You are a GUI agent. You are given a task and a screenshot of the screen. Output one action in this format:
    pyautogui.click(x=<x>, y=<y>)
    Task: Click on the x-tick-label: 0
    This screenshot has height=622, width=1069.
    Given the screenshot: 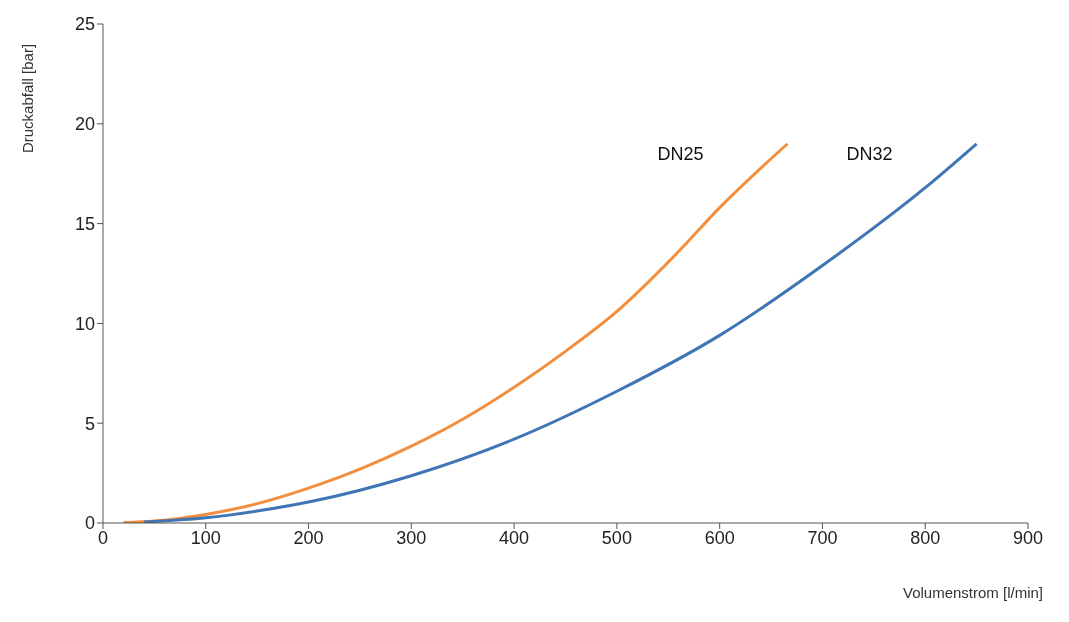 What is the action you would take?
    pyautogui.click(x=103, y=537)
    